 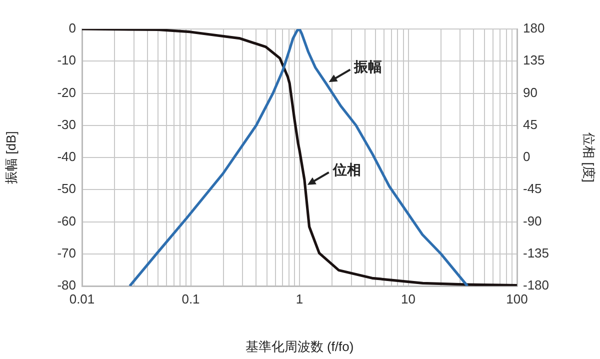 What do you see at coordinates (526, 156) in the screenshot?
I see `y2-tick-label: 0` at bounding box center [526, 156].